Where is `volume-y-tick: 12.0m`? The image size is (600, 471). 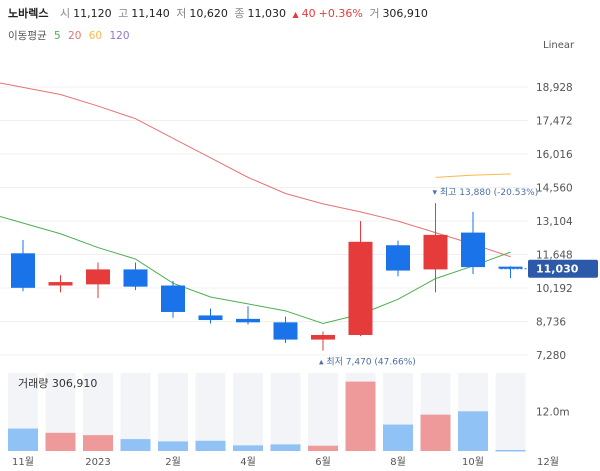
volume-y-tick: 12.0m is located at coordinates (553, 412).